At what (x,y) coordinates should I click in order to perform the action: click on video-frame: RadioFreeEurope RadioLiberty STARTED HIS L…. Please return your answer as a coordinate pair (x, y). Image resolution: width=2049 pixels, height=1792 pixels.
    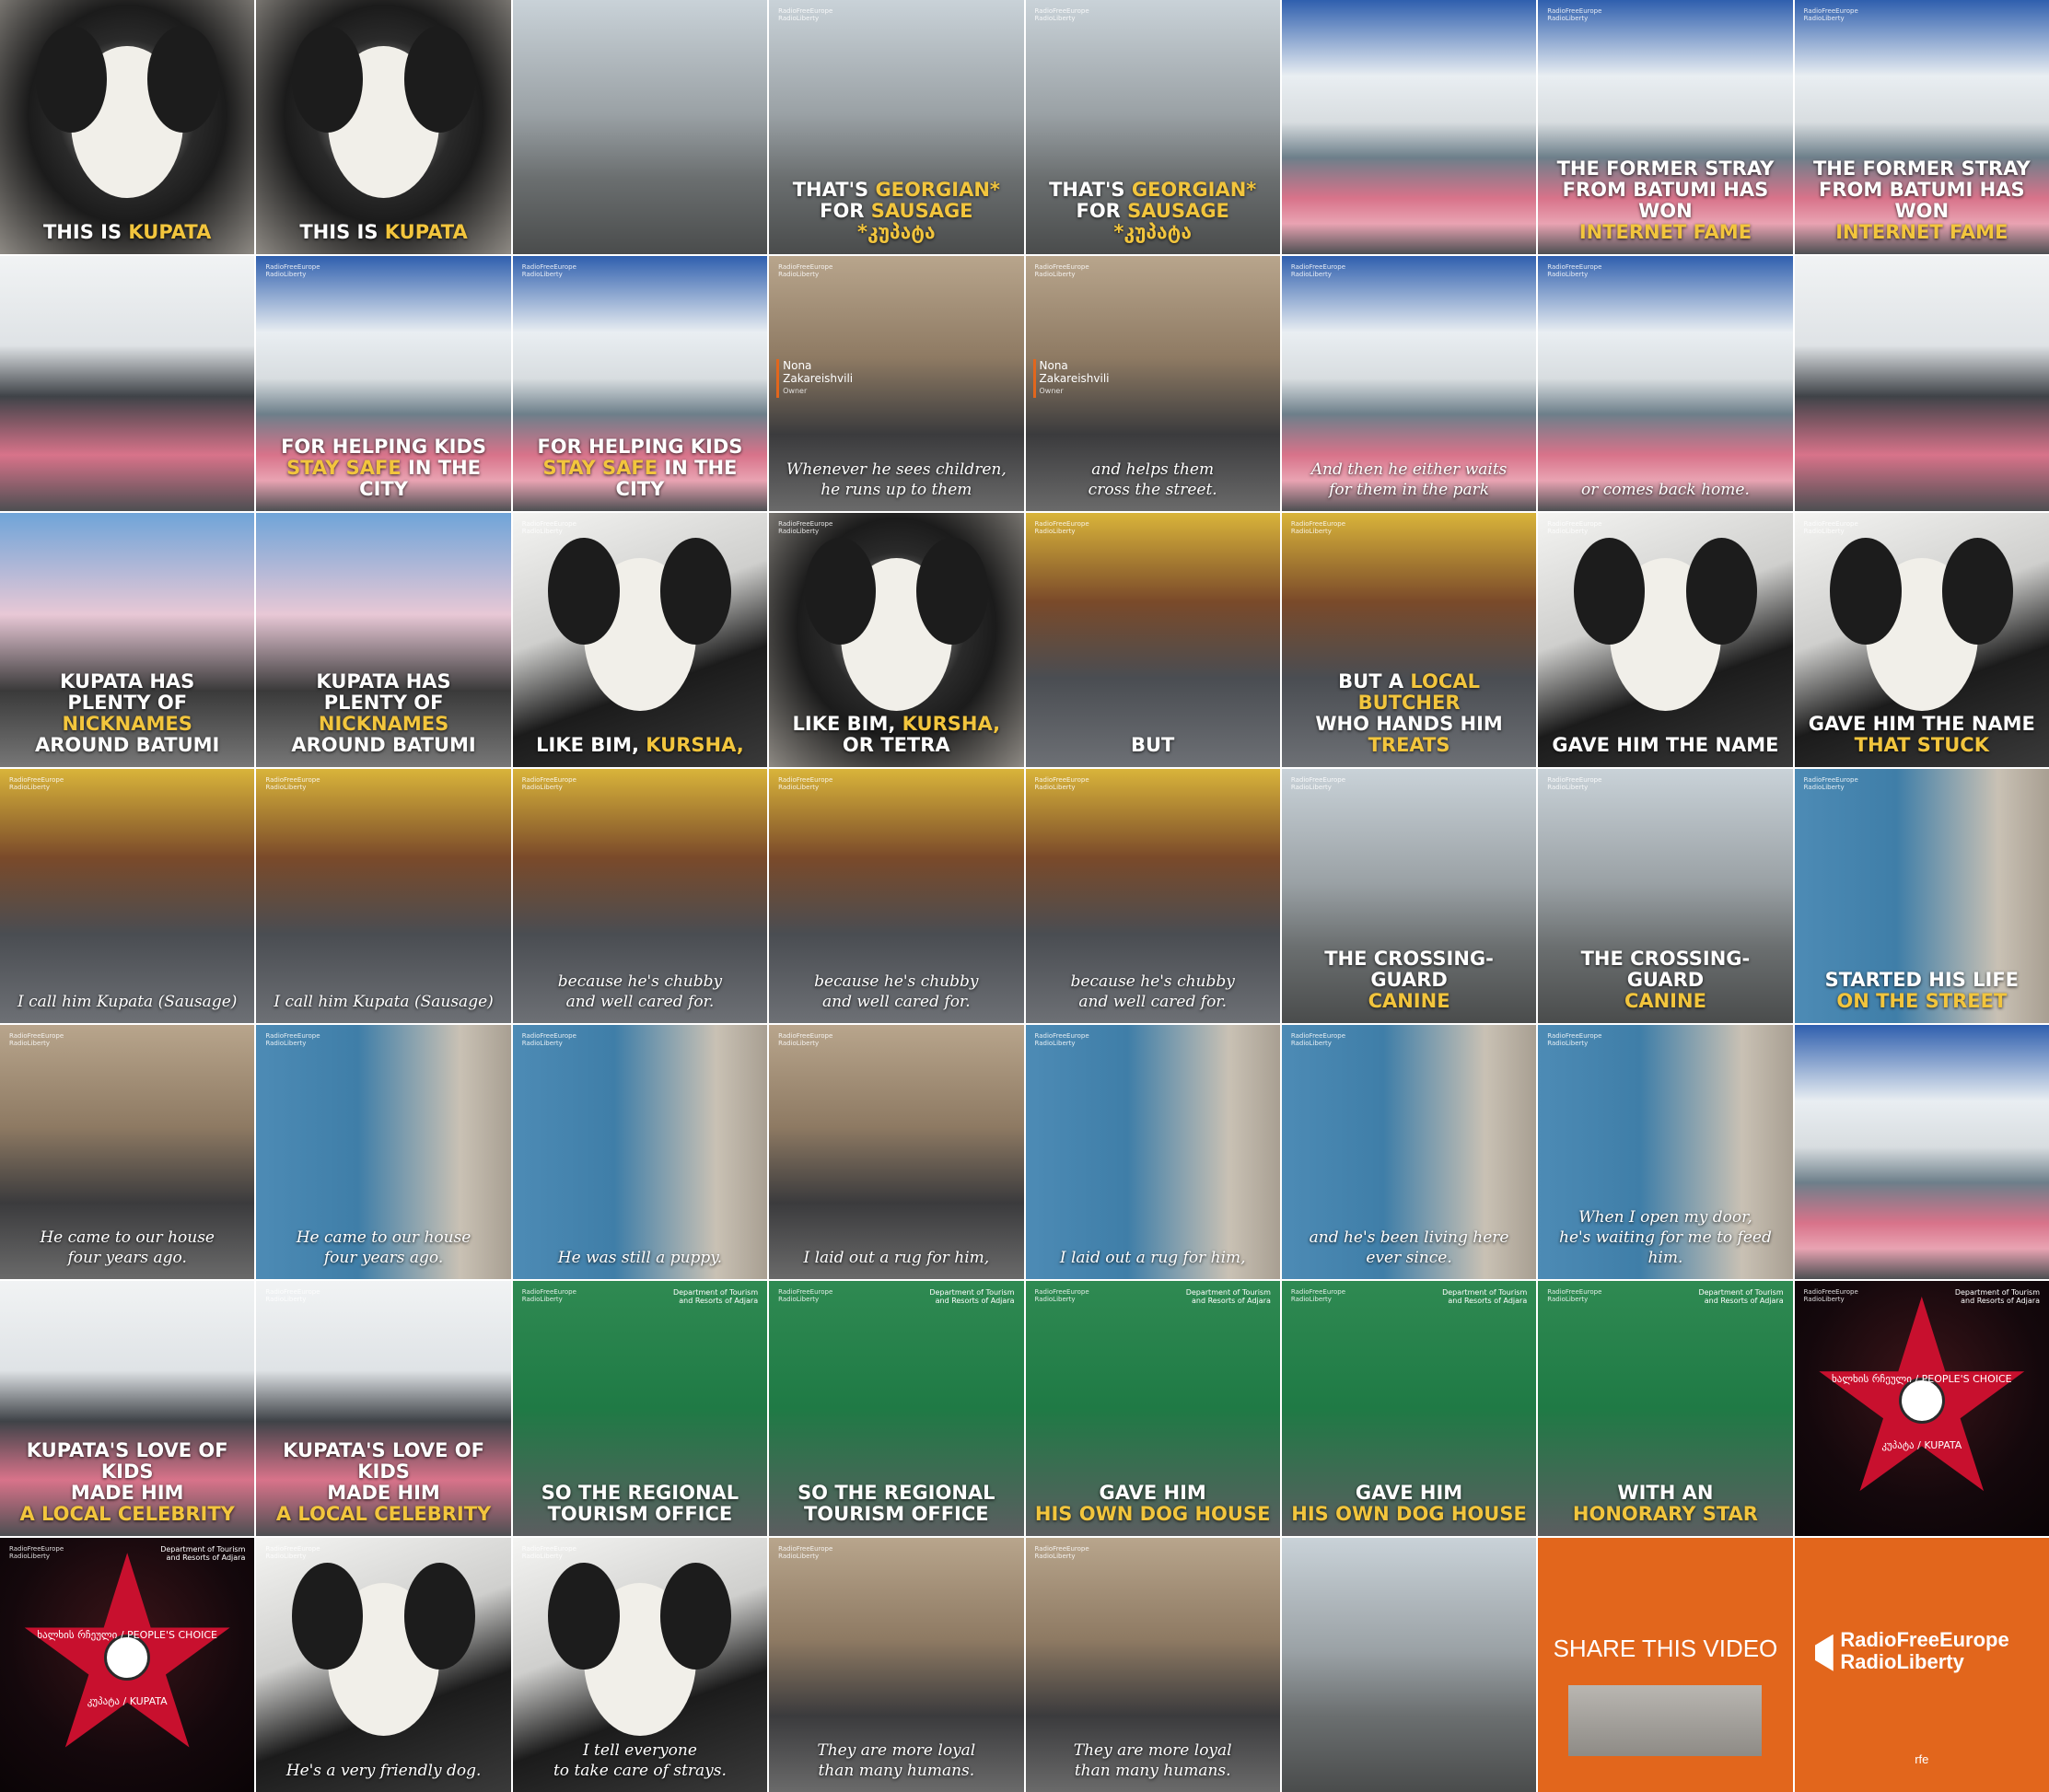
    Looking at the image, I should click on (1922, 896).